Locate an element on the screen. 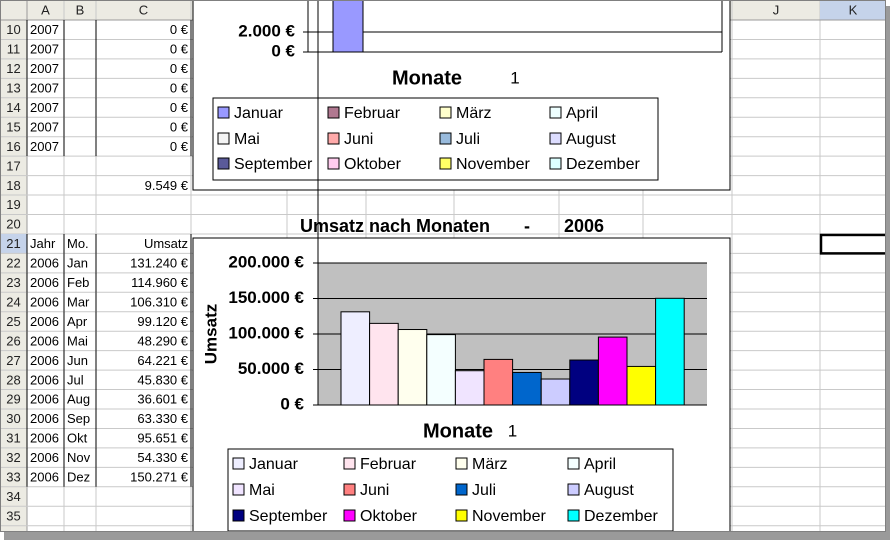 The width and height of the screenshot is (892, 549). chart-heading: Umsatz nach Monaten is located at coordinates (395, 226).